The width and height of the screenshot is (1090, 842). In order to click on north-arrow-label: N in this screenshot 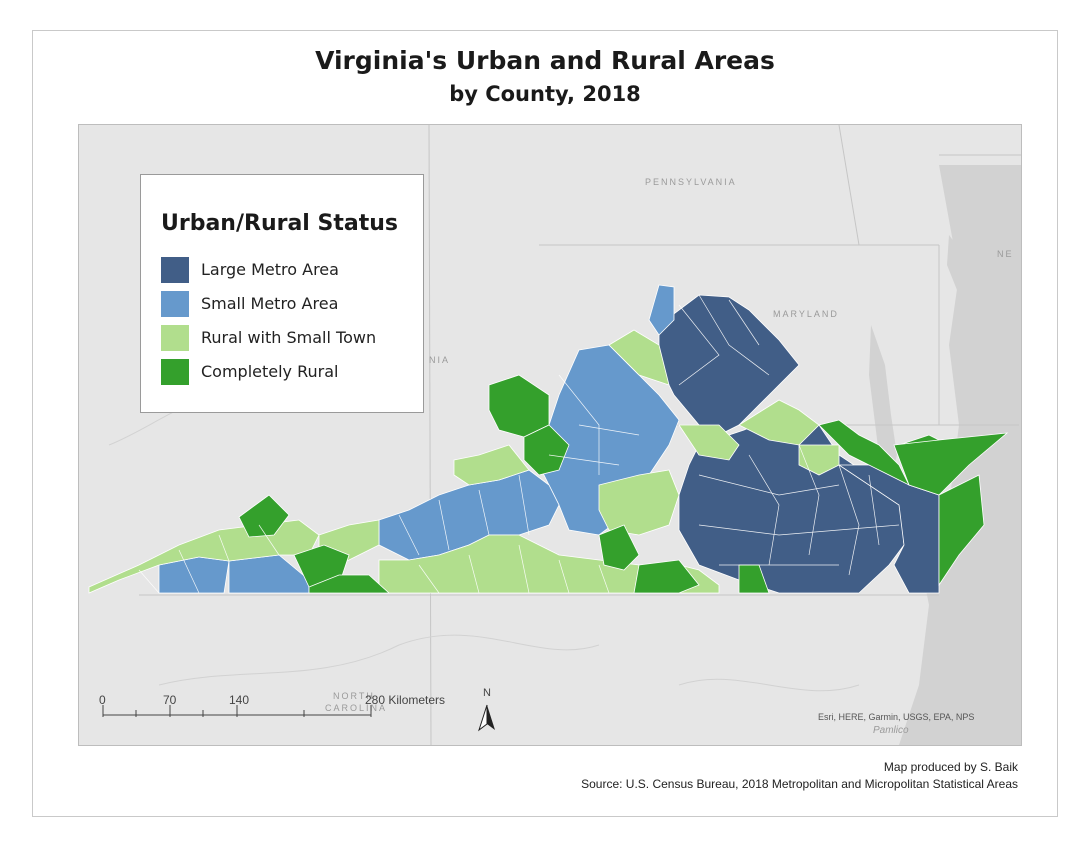, I will do `click(487, 693)`.